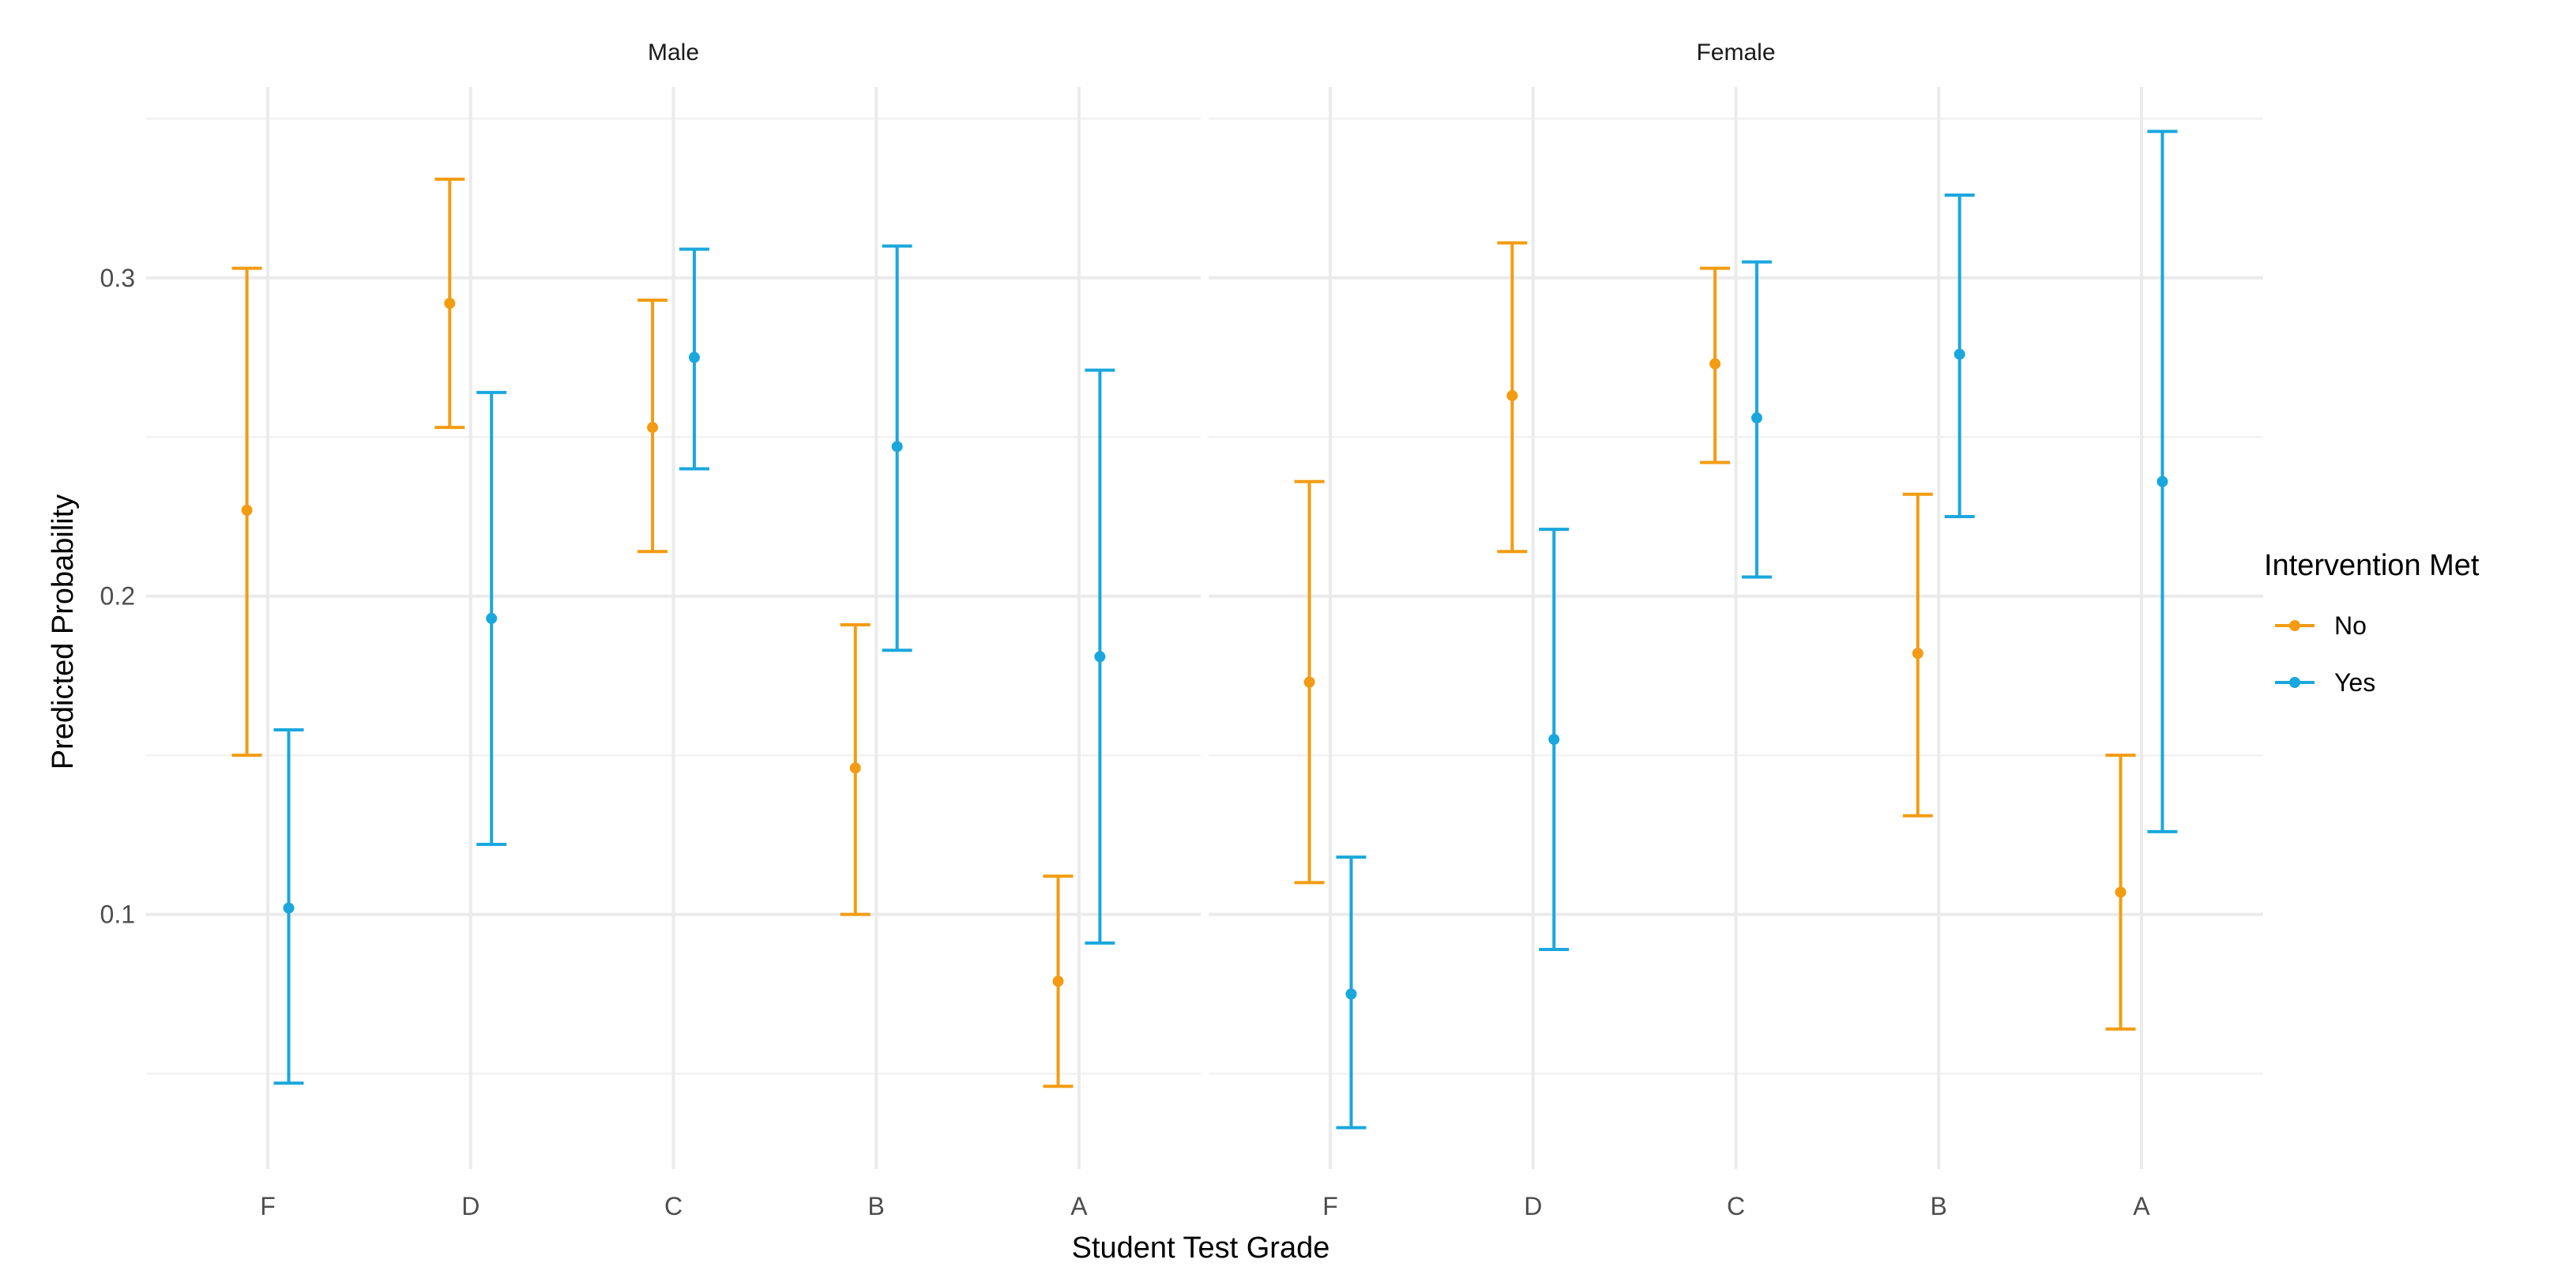 The image size is (2576, 1282). Describe the element at coordinates (1201, 1248) in the screenshot. I see `x-axis-title: Student Test Grade` at that location.